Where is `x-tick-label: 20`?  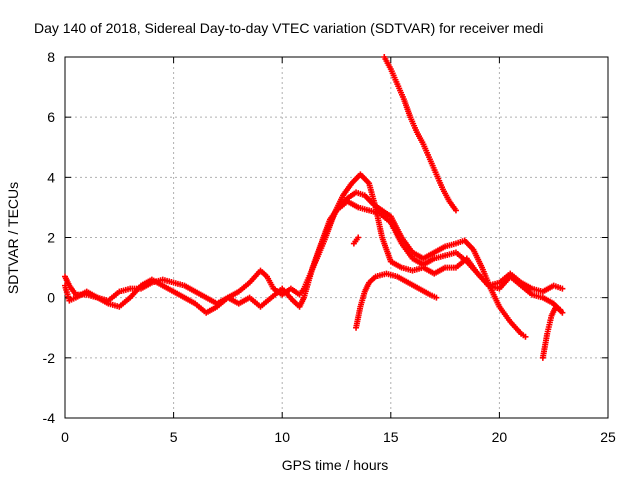 x-tick-label: 20 is located at coordinates (500, 437).